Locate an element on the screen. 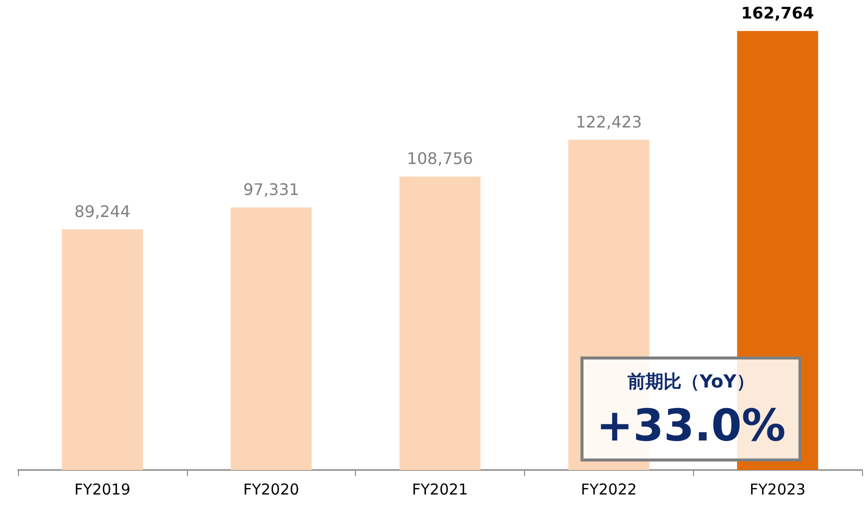  x-tick-label: FY2020 is located at coordinates (271, 489).